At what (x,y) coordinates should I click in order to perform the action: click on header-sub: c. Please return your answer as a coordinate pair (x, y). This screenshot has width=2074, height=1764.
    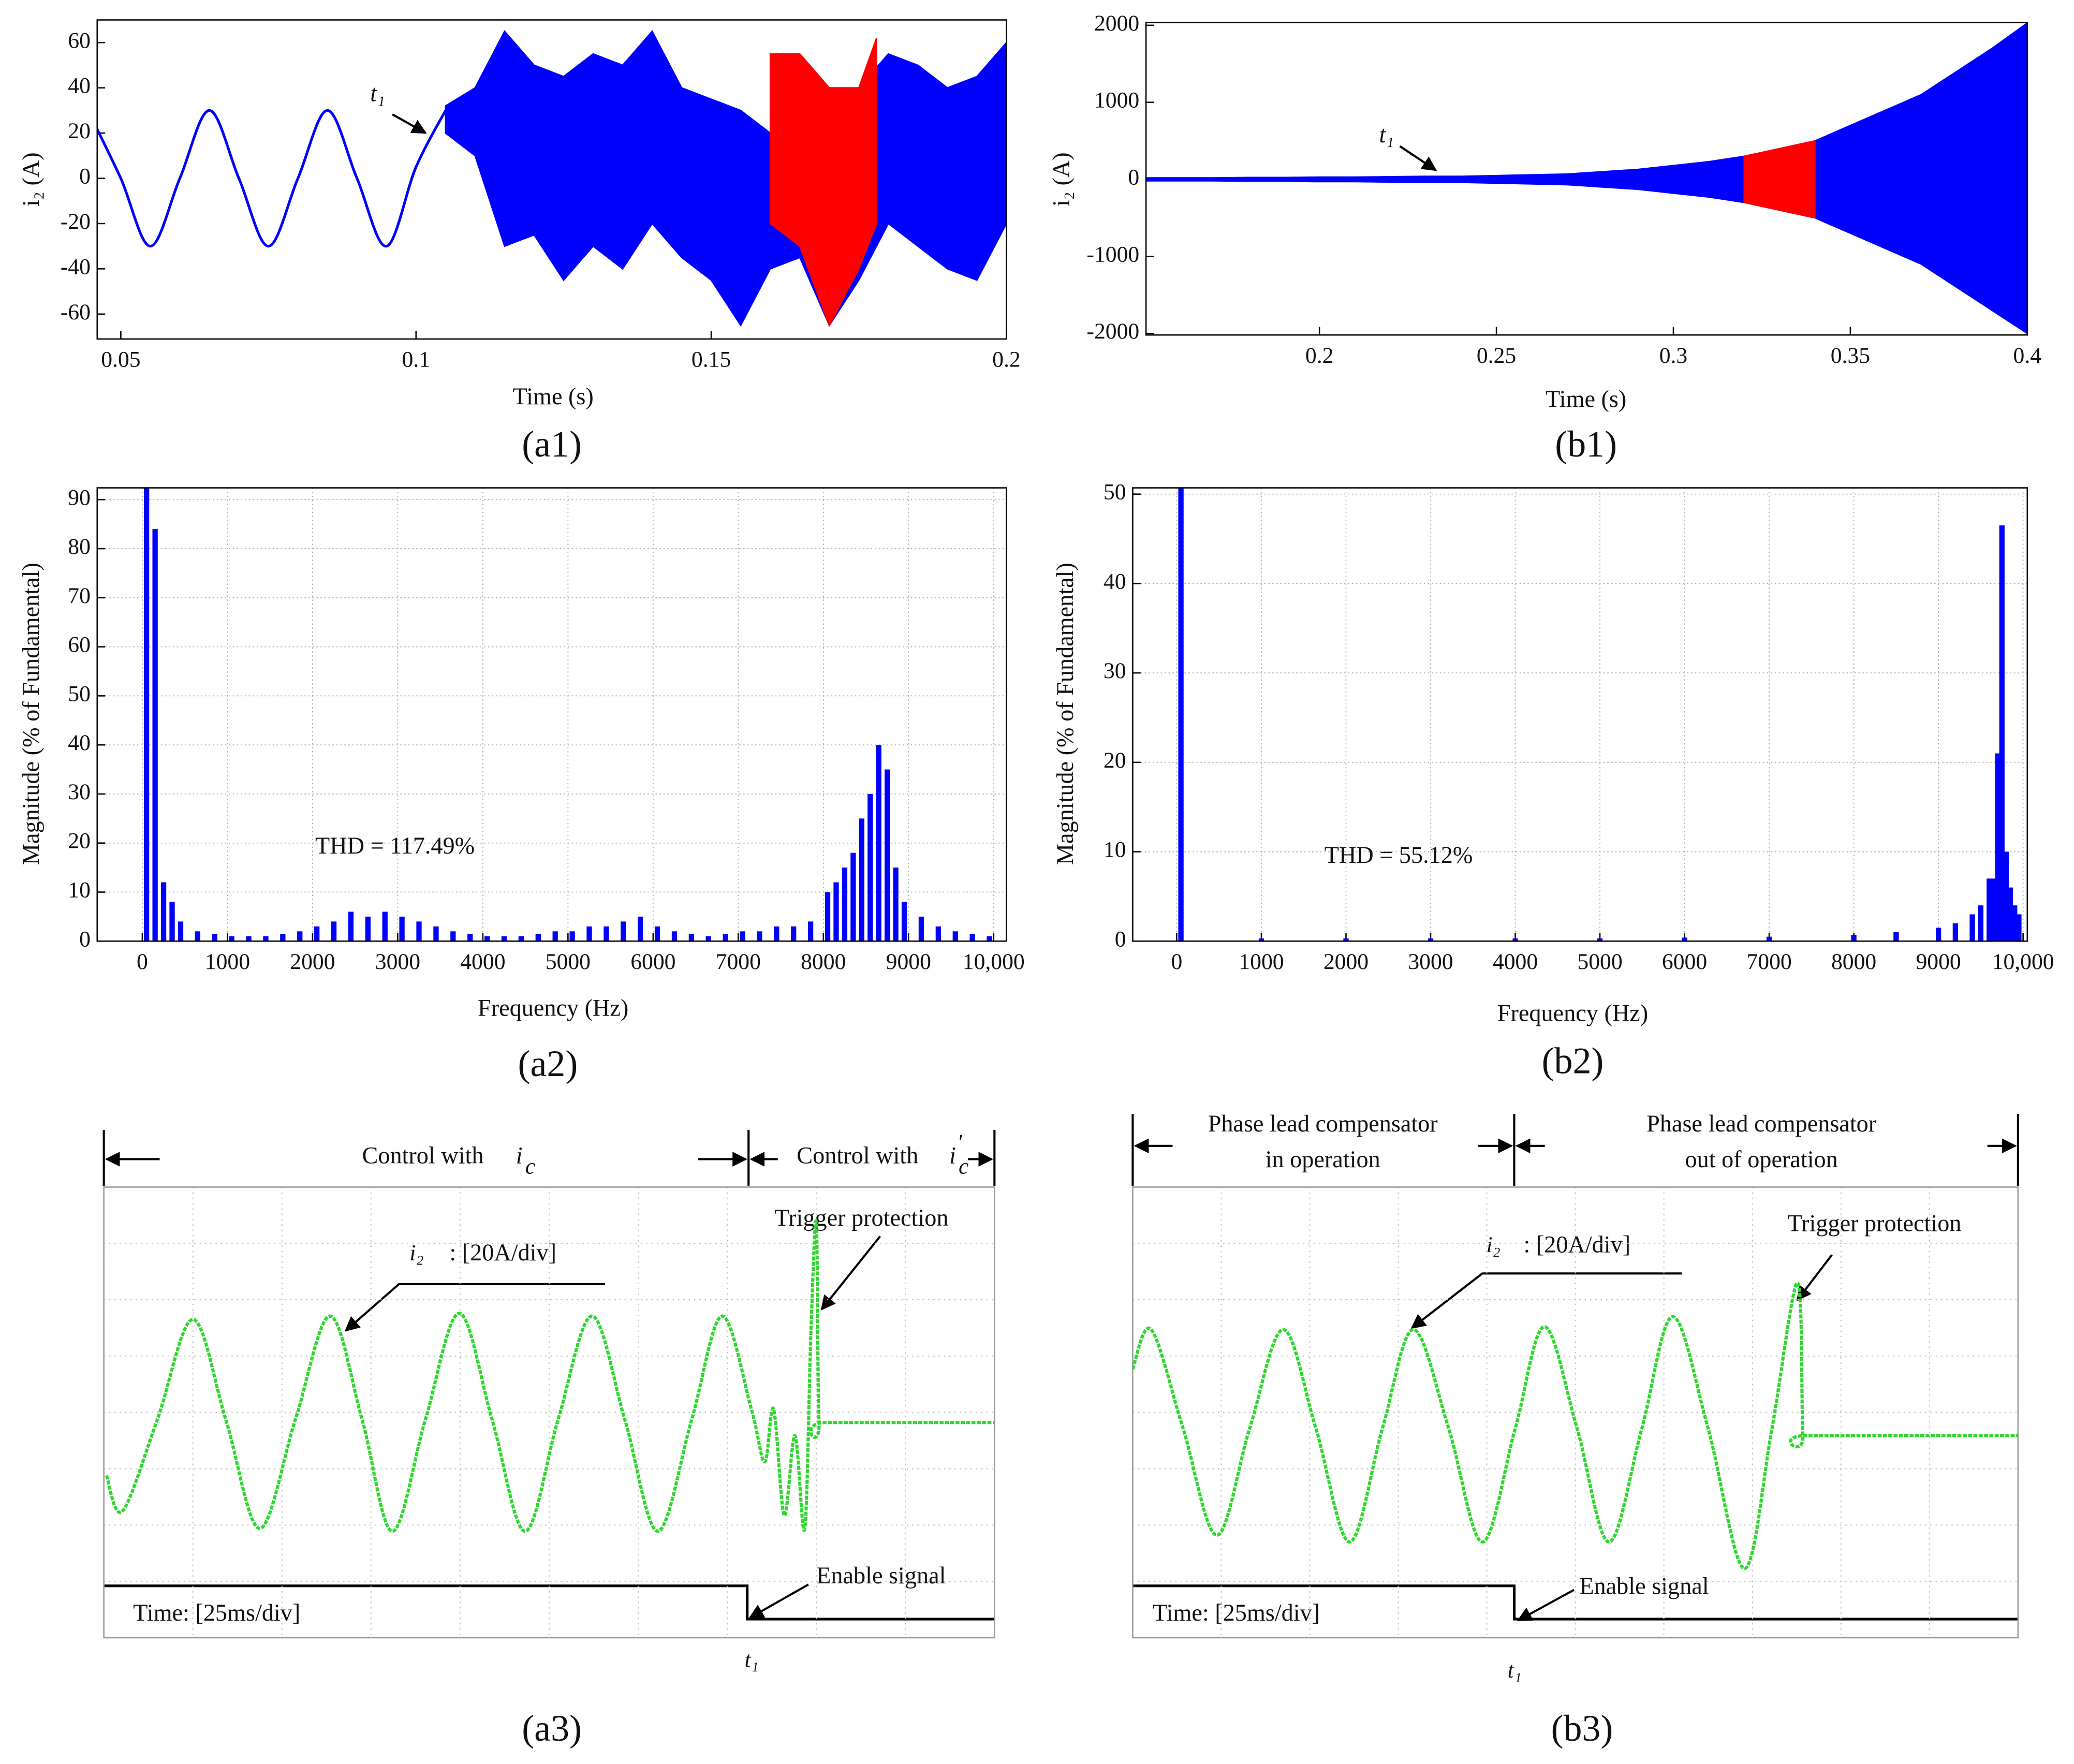
    Looking at the image, I should click on (530, 1166).